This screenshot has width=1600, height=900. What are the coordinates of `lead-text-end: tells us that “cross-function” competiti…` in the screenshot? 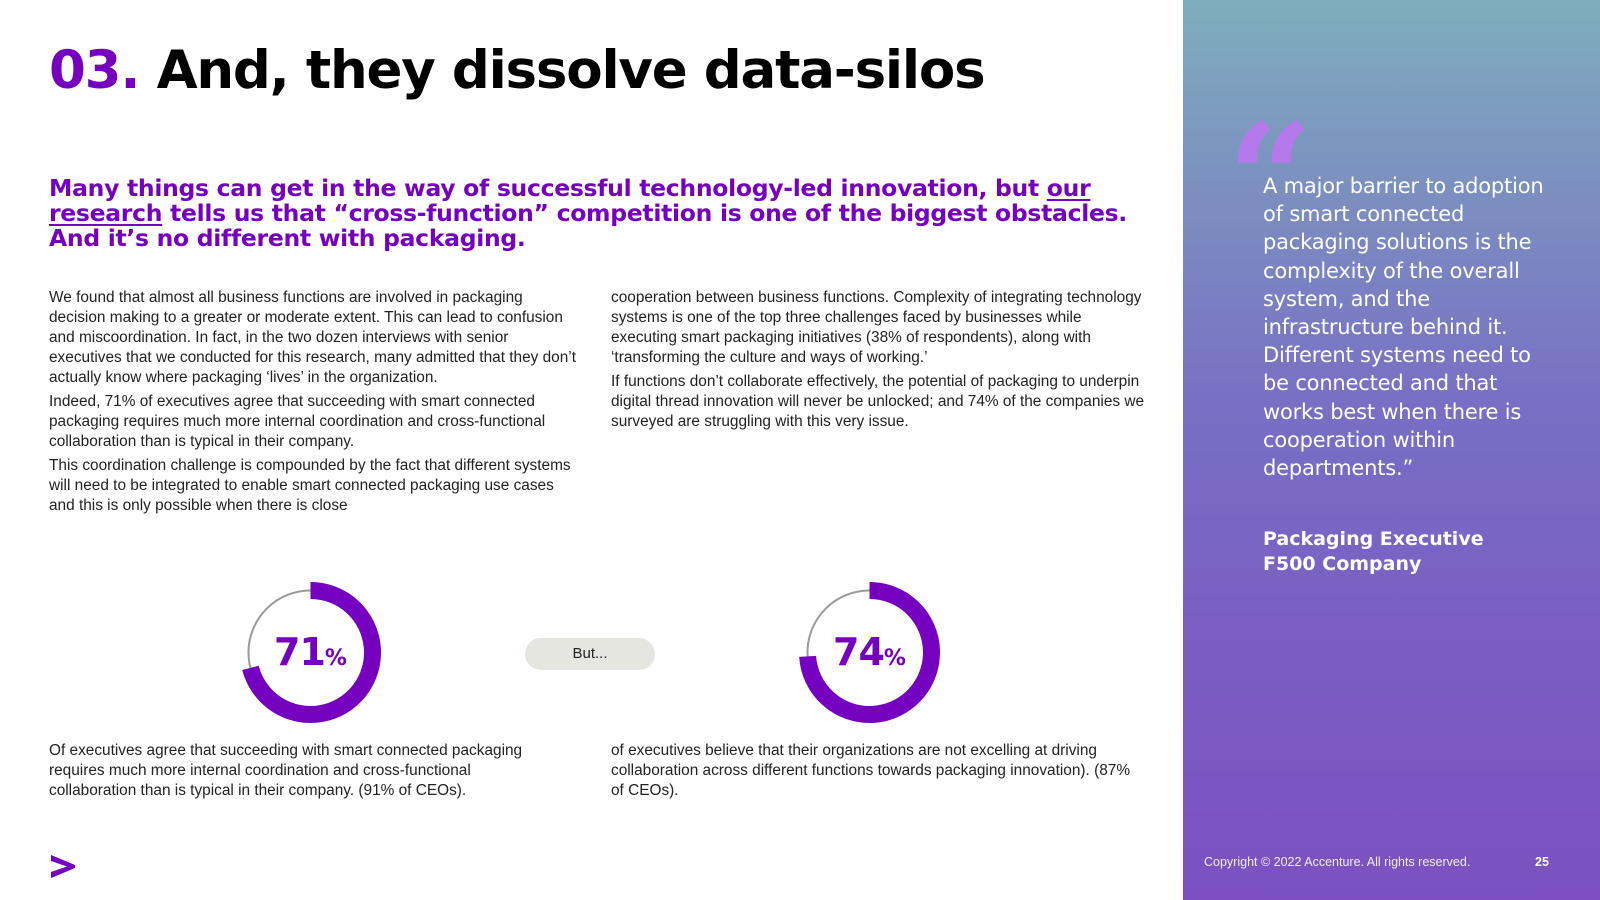 It's located at (588, 225).